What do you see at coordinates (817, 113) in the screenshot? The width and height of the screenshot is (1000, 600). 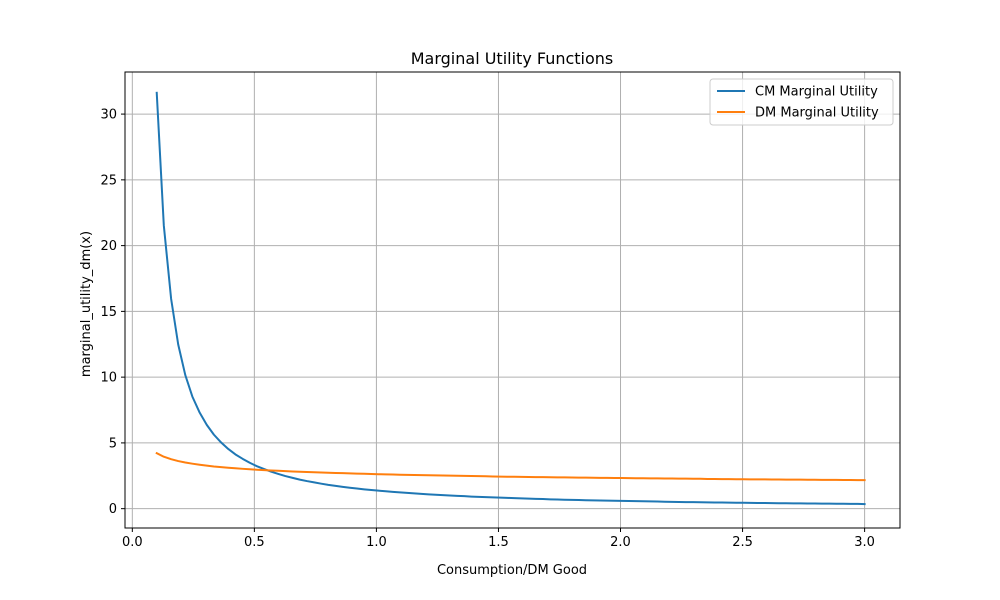 I see `legend-label-dm: DM Marginal Utility` at bounding box center [817, 113].